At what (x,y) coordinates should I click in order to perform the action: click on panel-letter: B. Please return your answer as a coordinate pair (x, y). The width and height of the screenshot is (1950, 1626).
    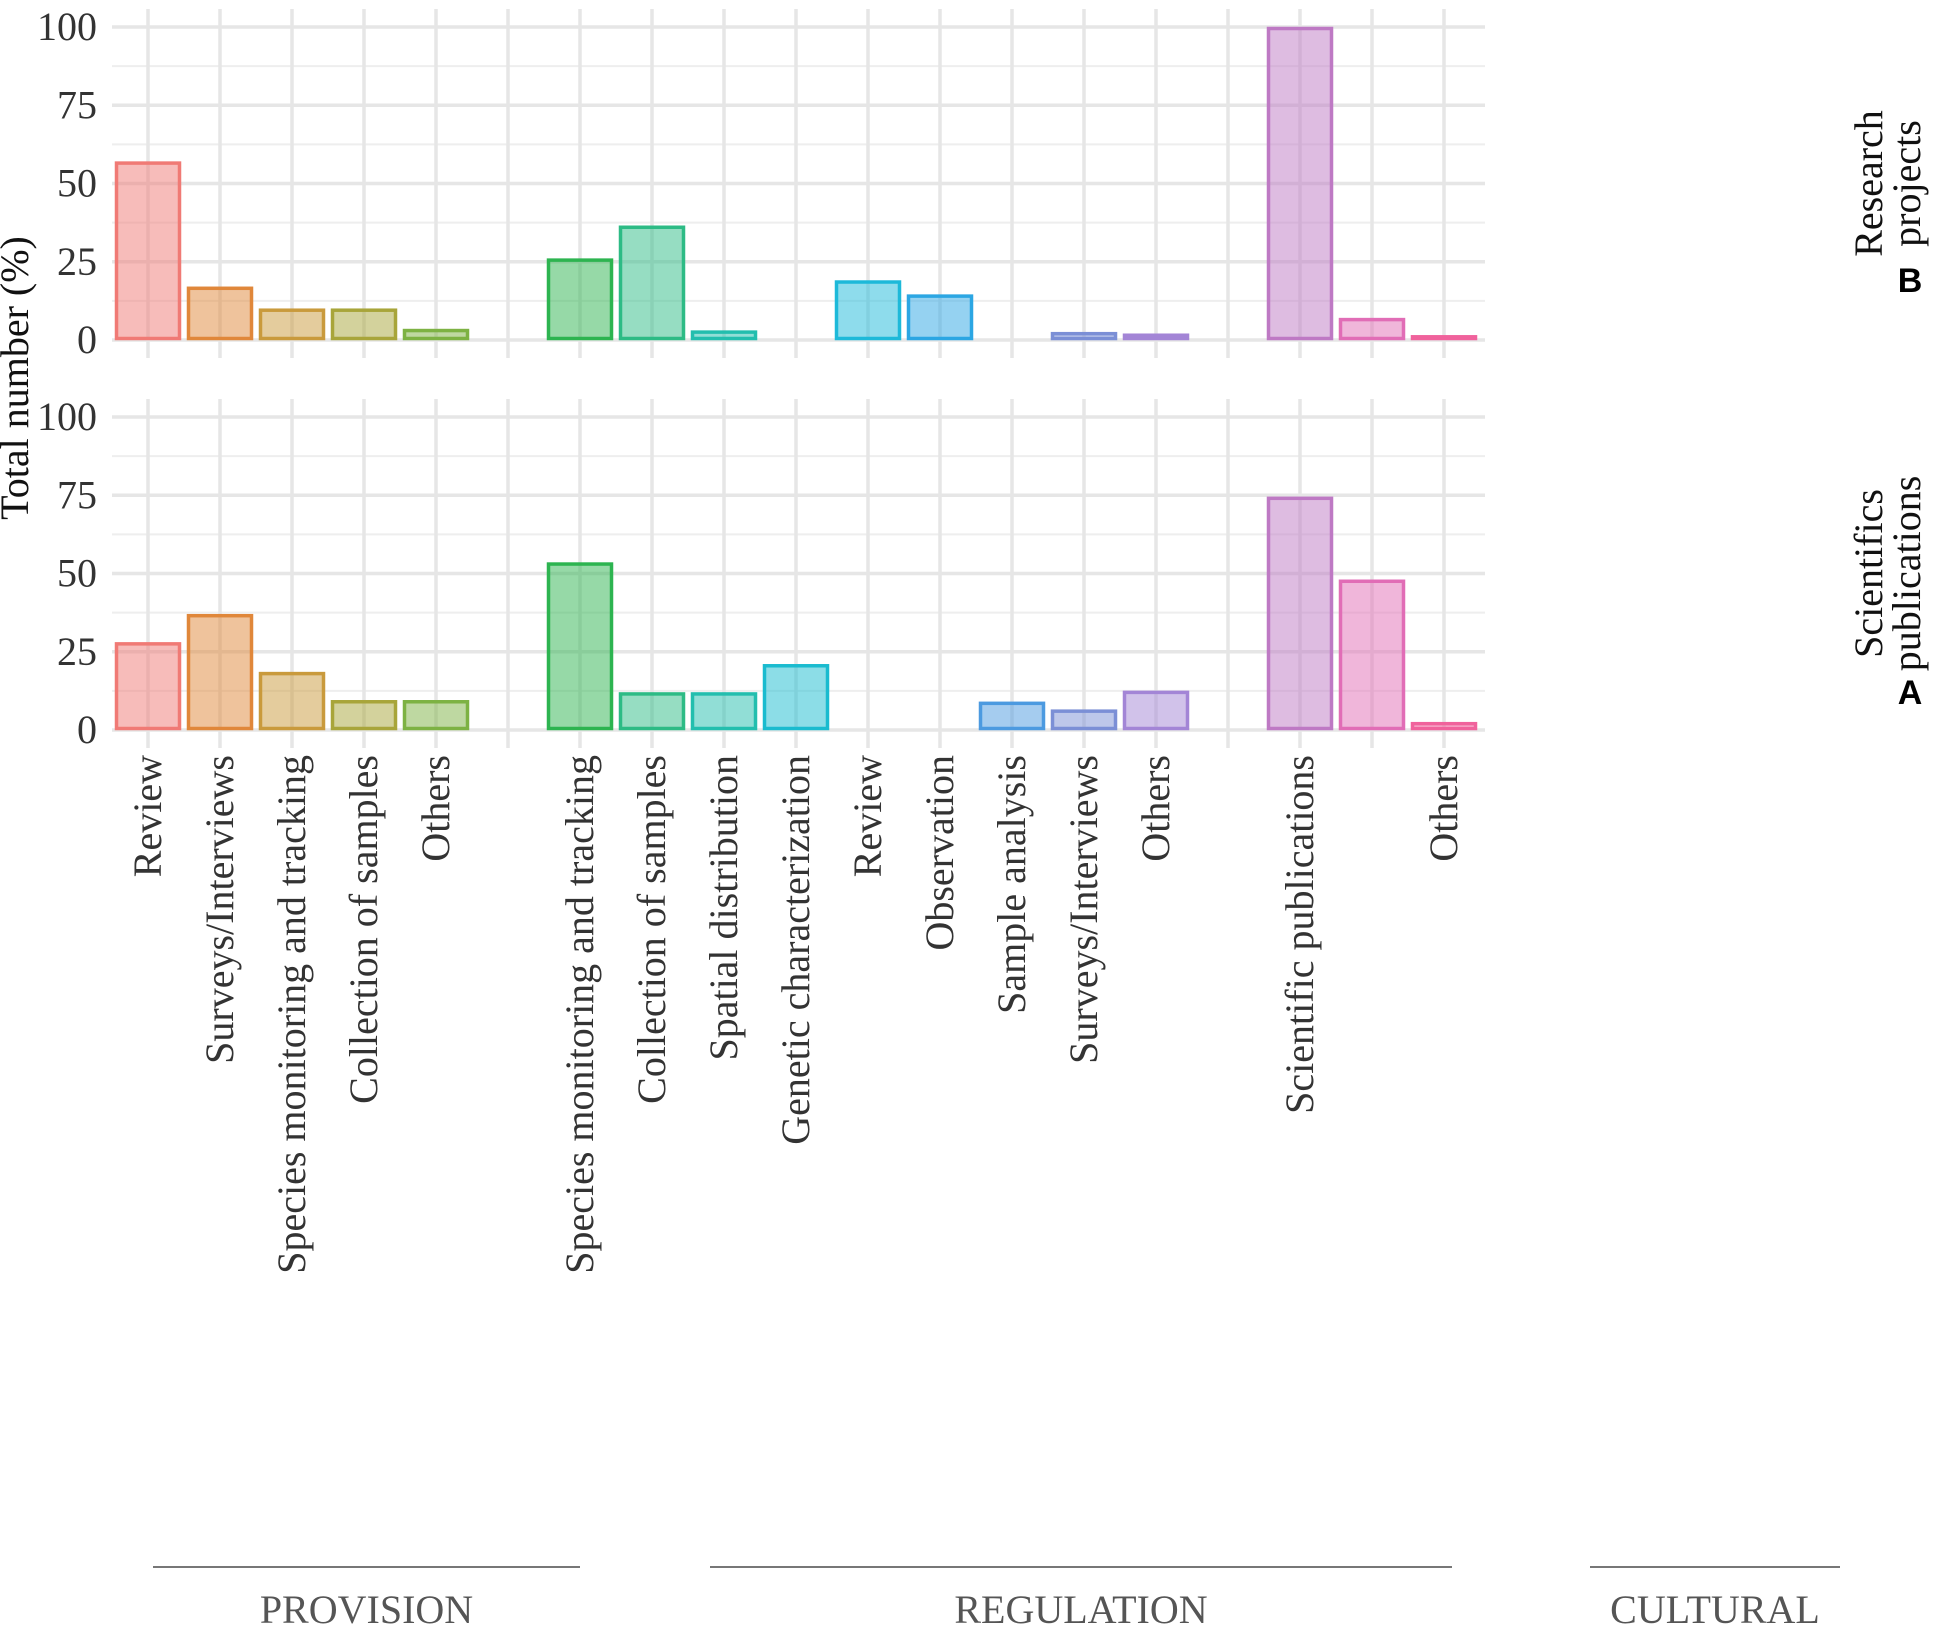
    Looking at the image, I should click on (1910, 281).